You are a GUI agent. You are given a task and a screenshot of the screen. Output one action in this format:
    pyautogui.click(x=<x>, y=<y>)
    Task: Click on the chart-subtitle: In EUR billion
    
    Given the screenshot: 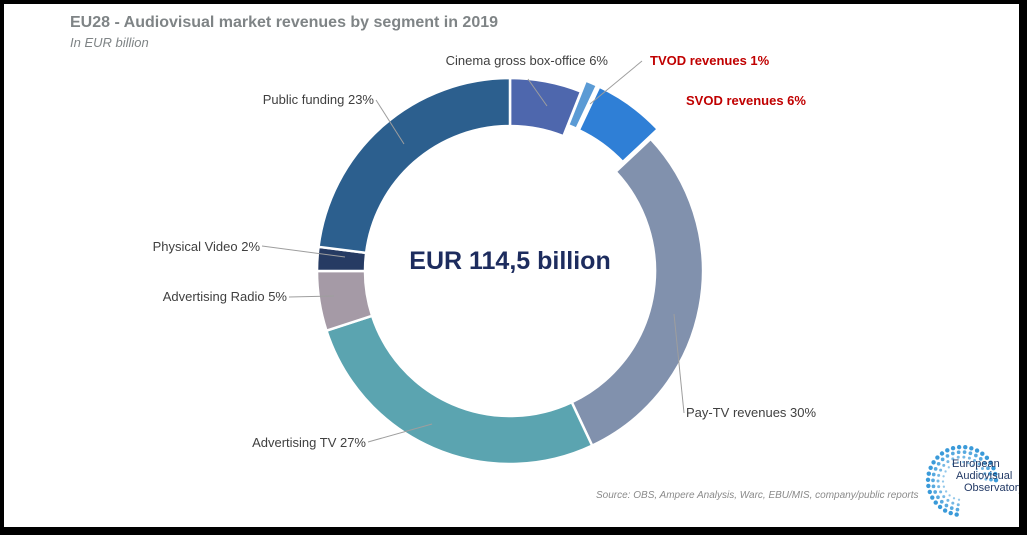 What is the action you would take?
    pyautogui.click(x=109, y=42)
    